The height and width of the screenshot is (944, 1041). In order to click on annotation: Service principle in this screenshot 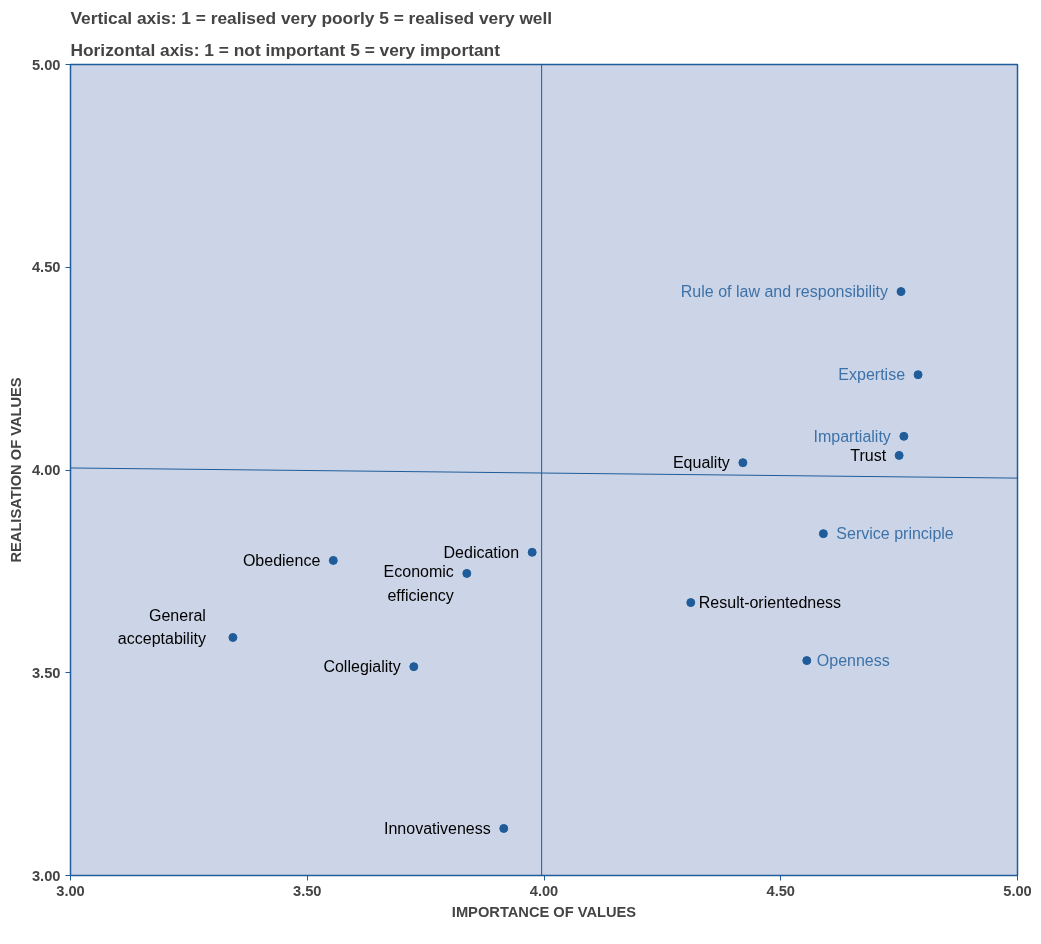, I will do `click(895, 534)`.